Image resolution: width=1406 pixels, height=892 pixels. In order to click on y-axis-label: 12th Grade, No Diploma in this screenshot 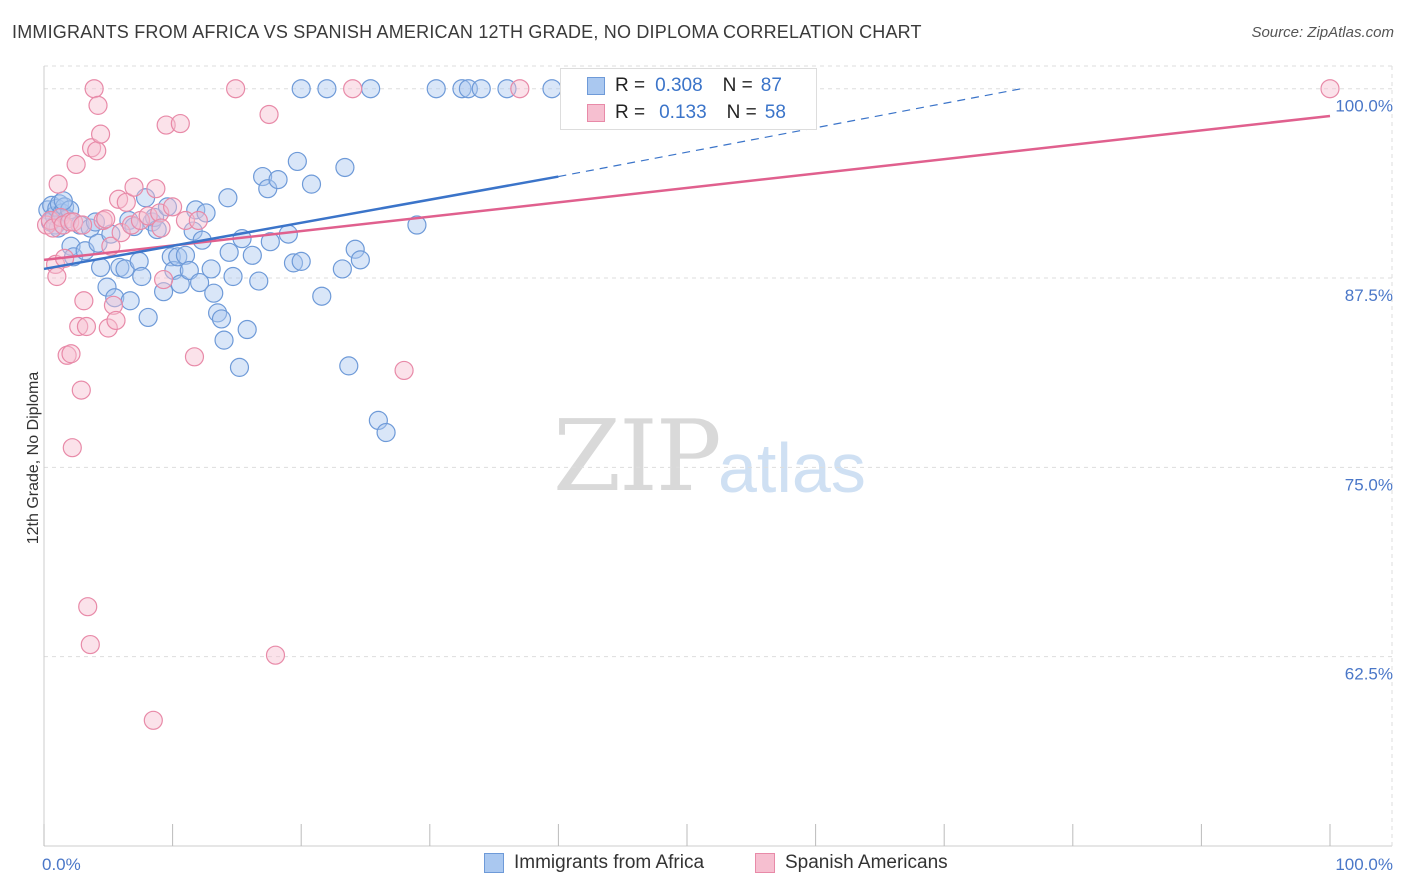, I will do `click(33, 458)`.